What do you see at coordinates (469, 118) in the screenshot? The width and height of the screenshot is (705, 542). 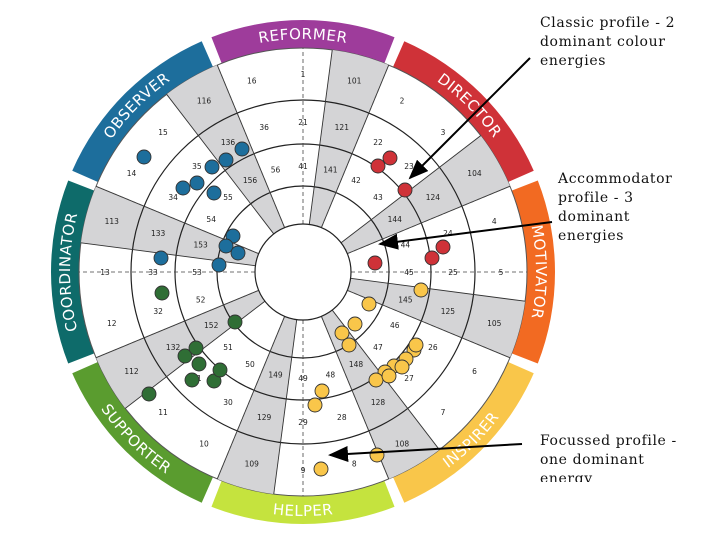 I see `arrow-classic` at bounding box center [469, 118].